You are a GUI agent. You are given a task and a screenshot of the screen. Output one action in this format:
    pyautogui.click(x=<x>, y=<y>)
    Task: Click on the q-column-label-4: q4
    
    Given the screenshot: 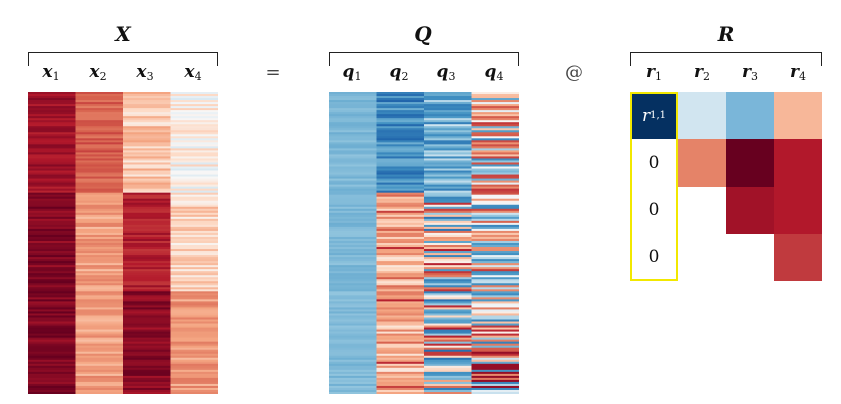 What is the action you would take?
    pyautogui.click(x=494, y=72)
    